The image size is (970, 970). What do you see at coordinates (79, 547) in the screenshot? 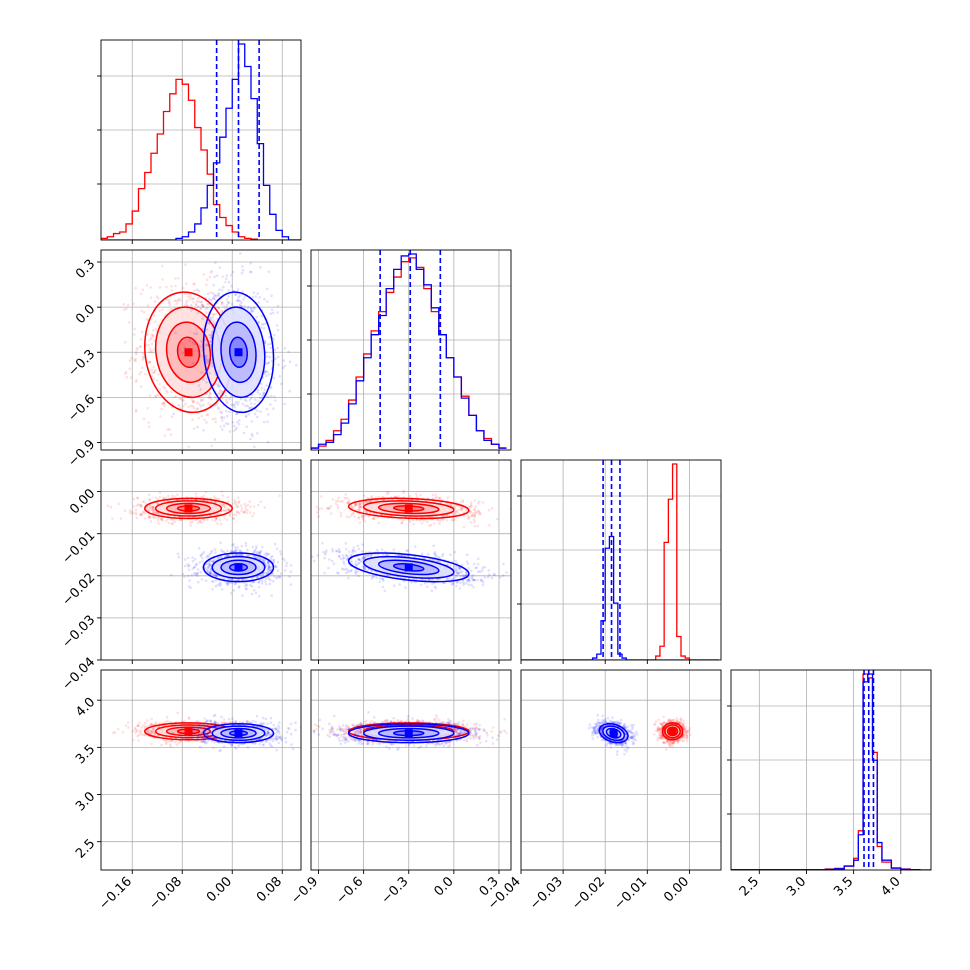
I see `y-tick-label: −0.01` at bounding box center [79, 547].